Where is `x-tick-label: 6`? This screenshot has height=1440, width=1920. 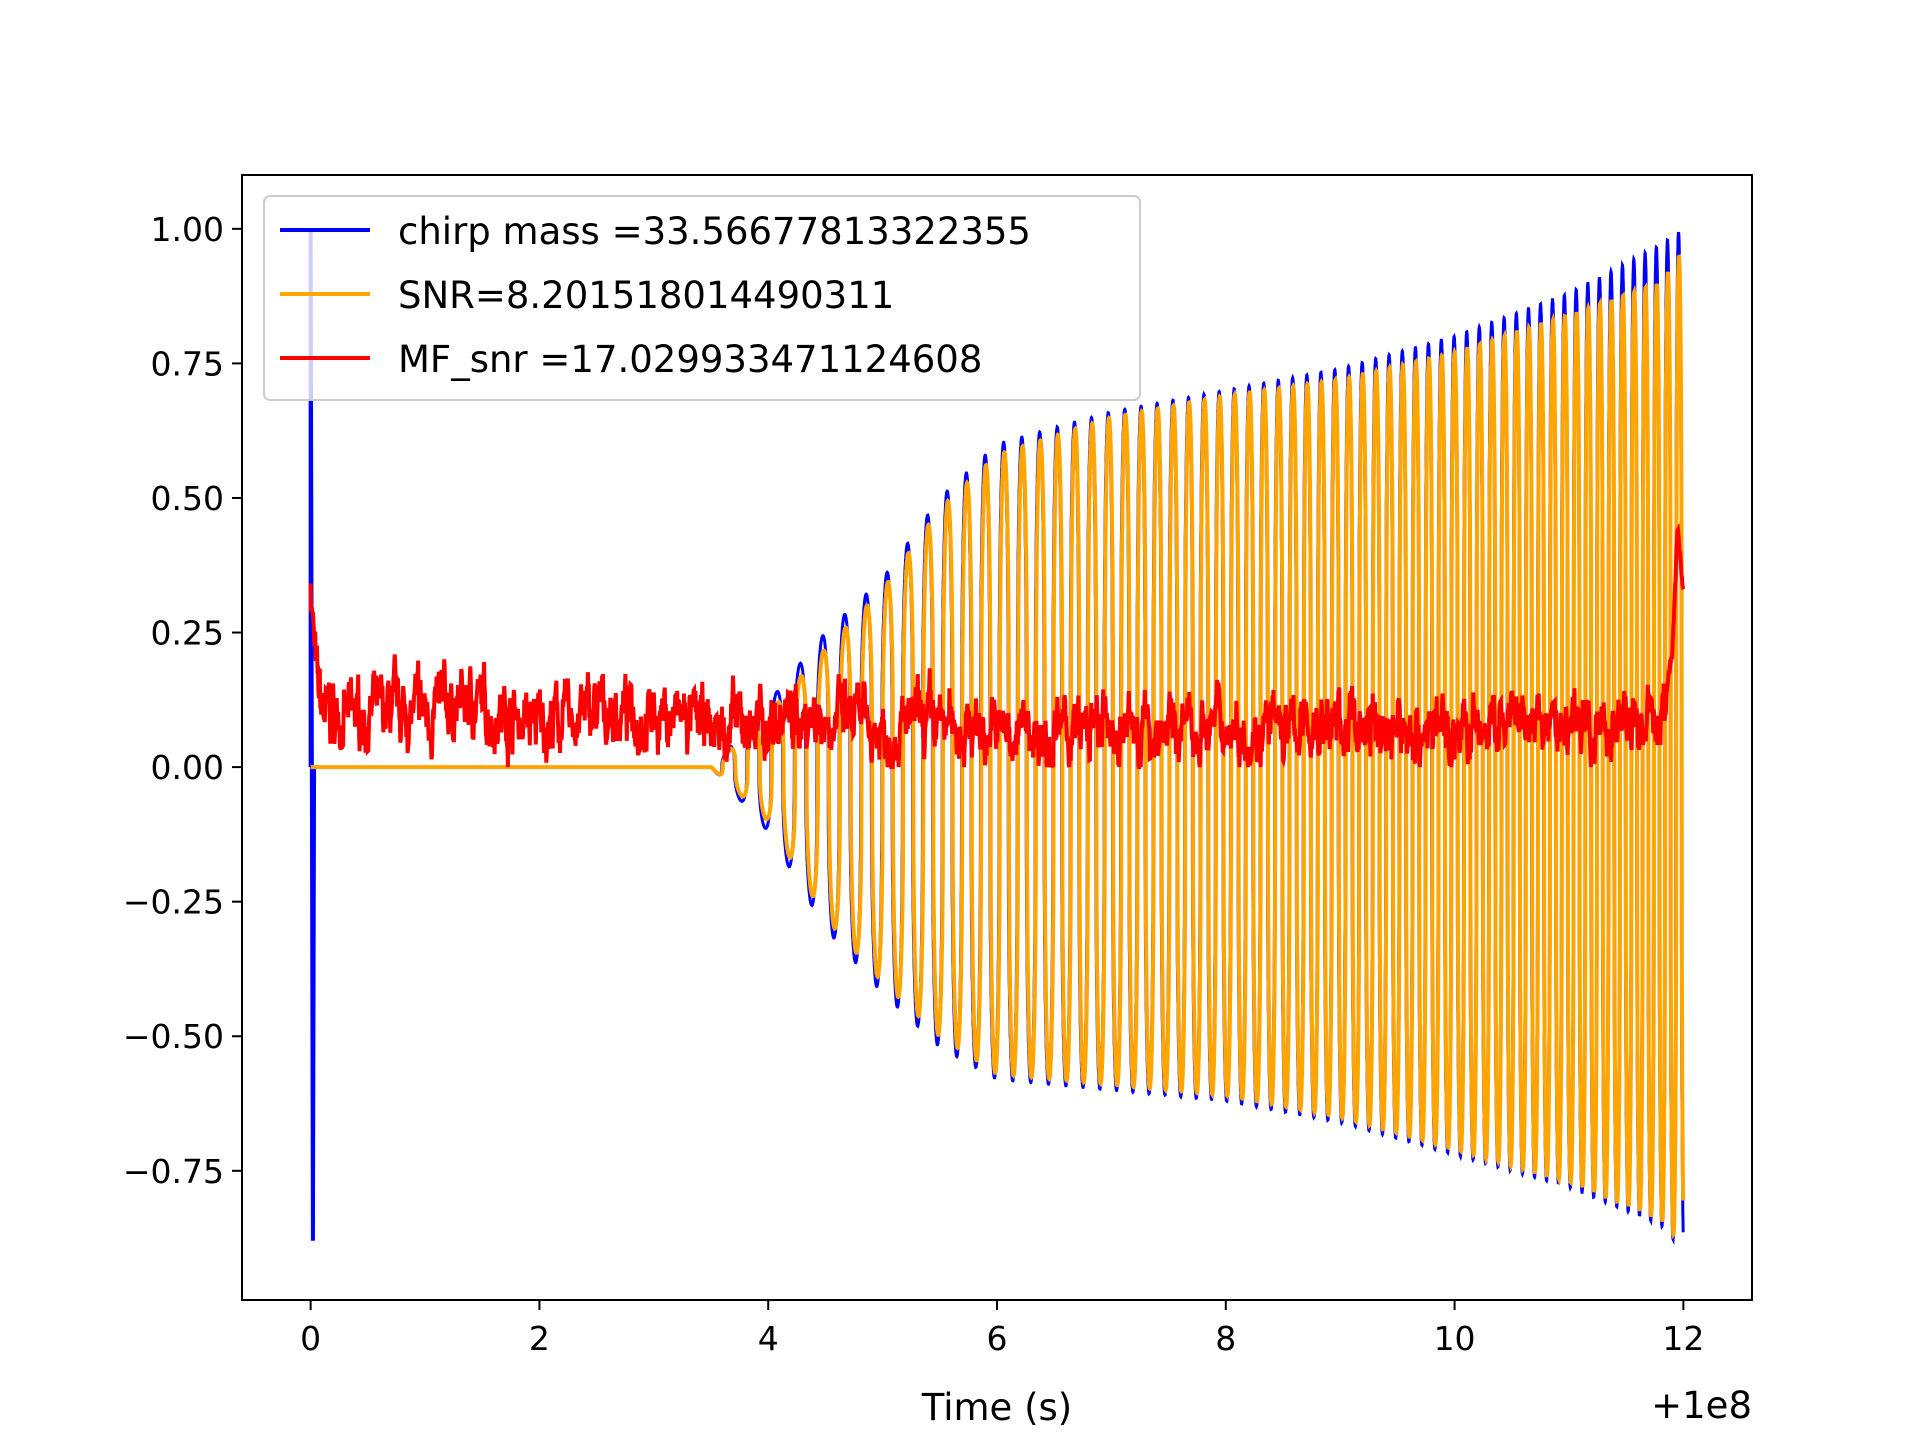
x-tick-label: 6 is located at coordinates (997, 1338).